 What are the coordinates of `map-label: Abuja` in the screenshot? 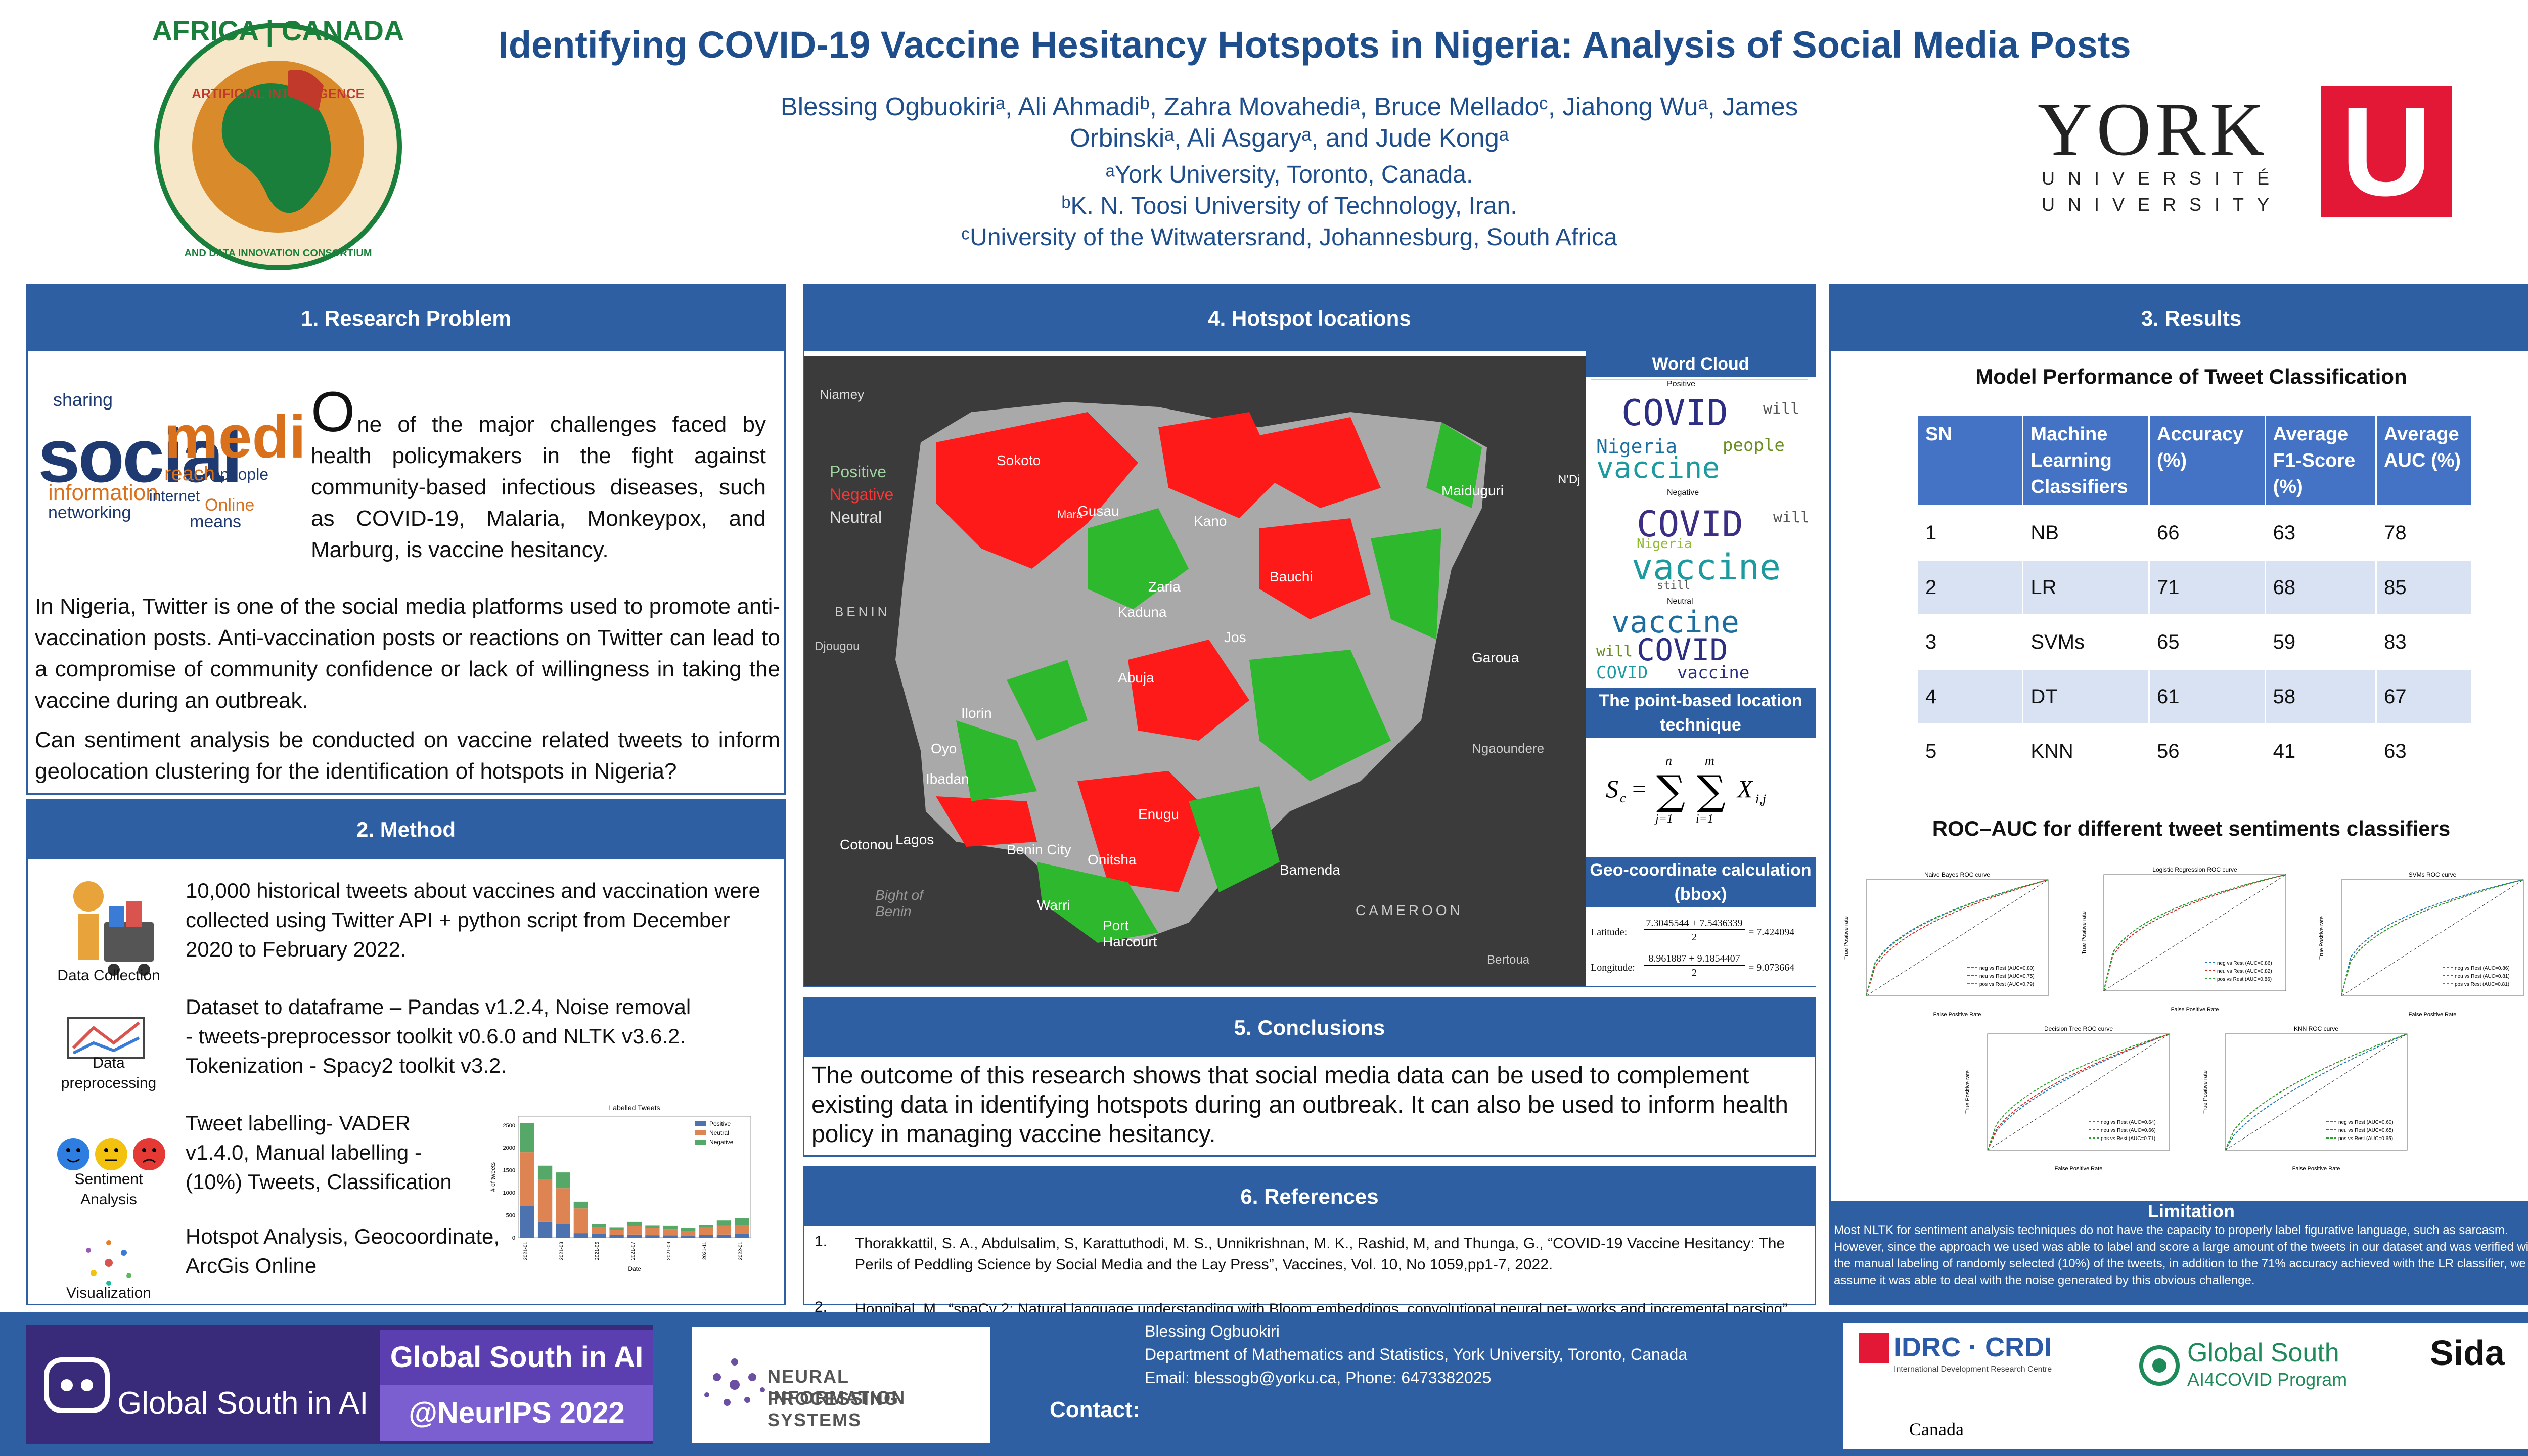 It's located at (1136, 678).